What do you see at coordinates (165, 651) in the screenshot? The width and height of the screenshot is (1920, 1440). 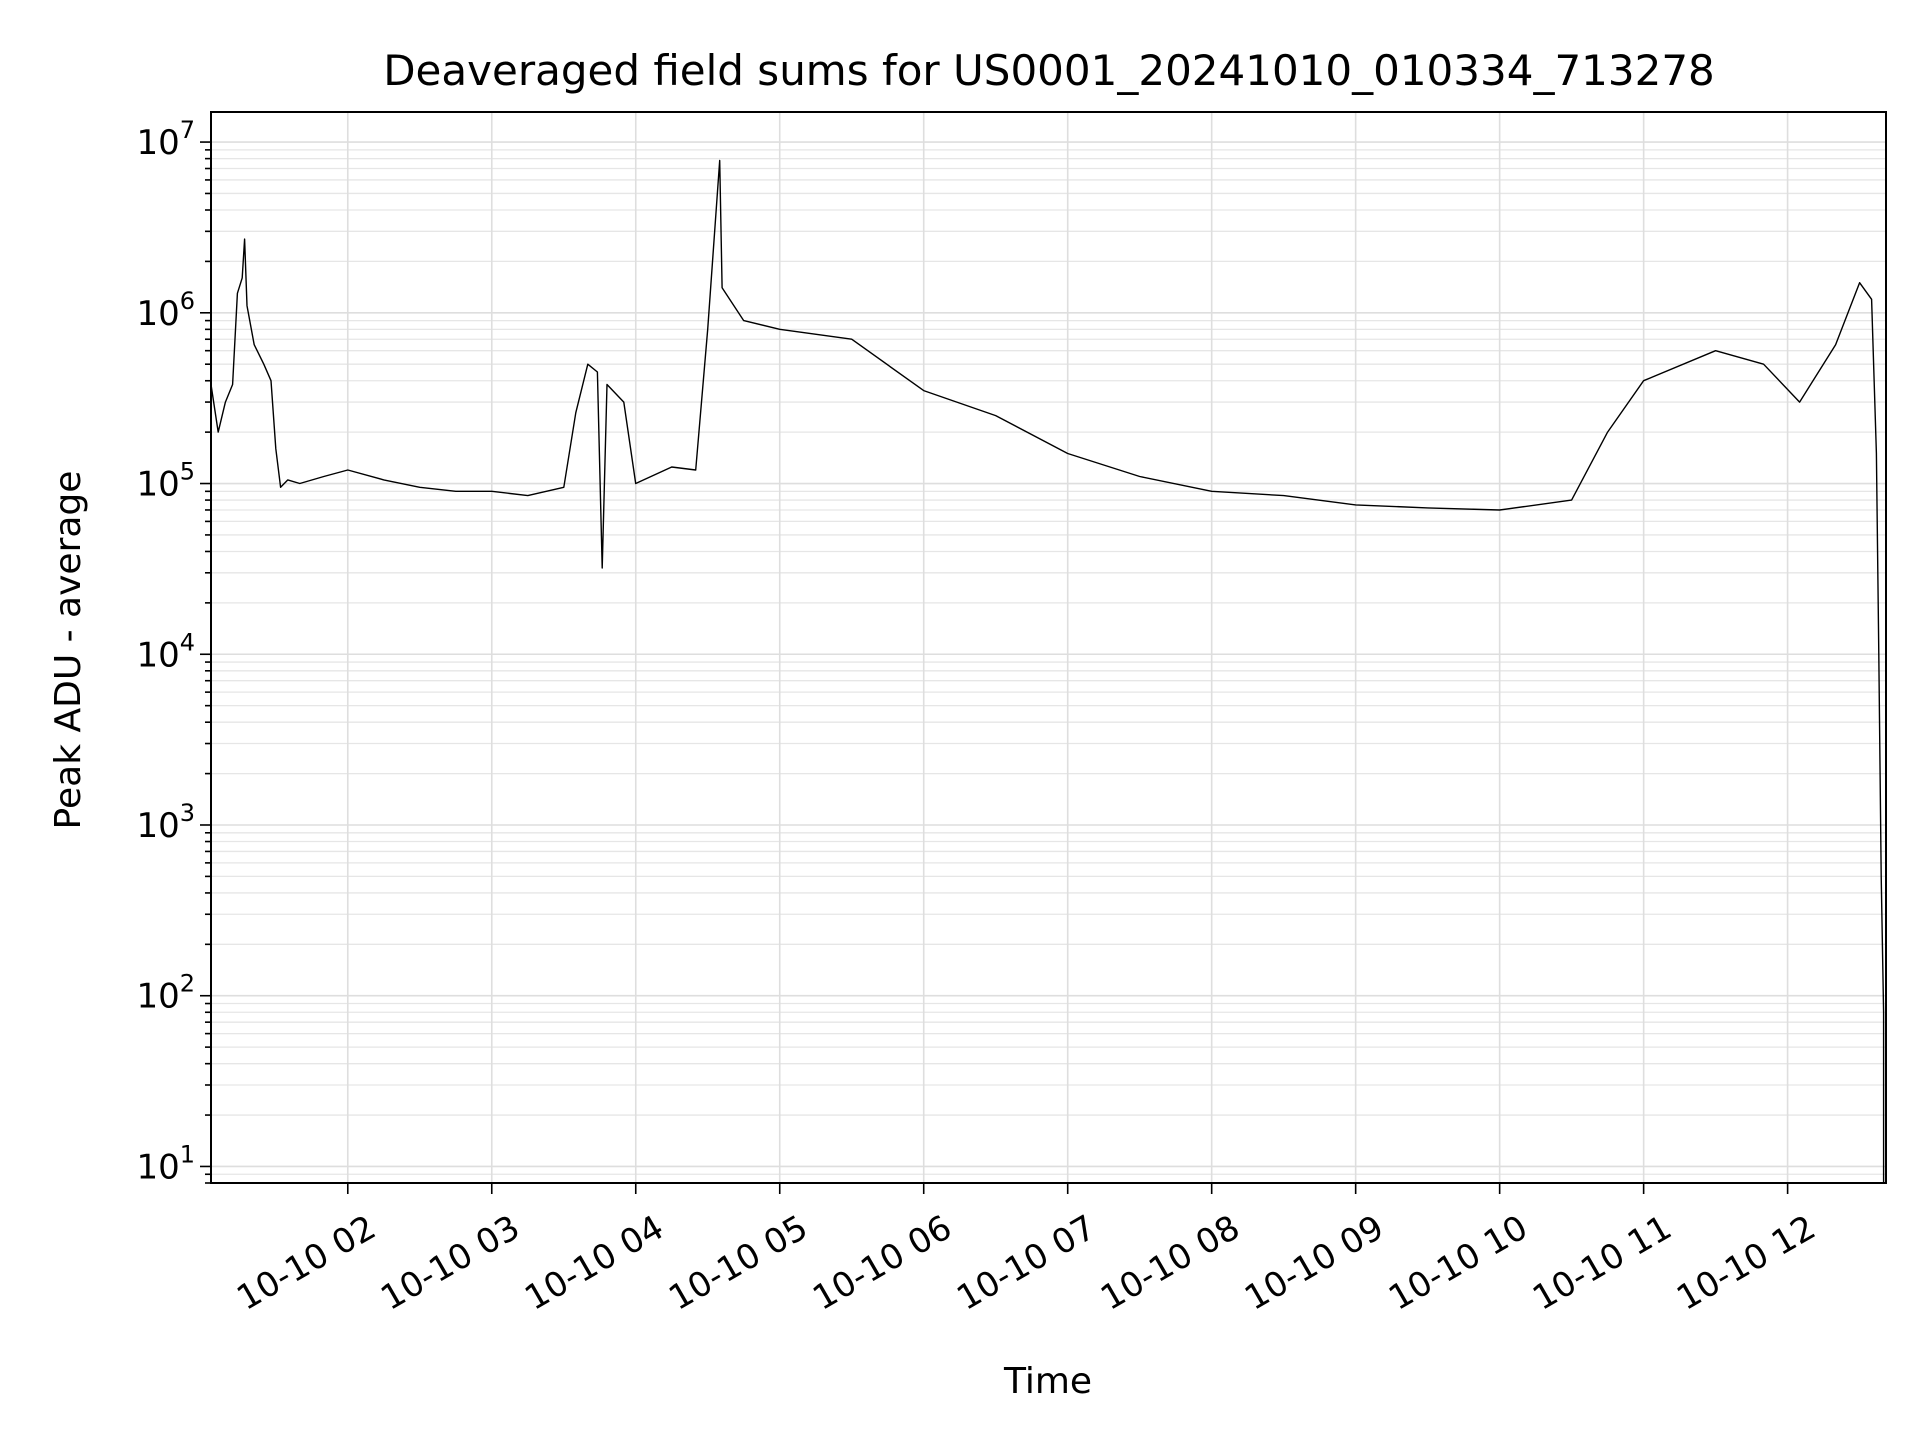 I see `y-tick-label: 10⁴` at bounding box center [165, 651].